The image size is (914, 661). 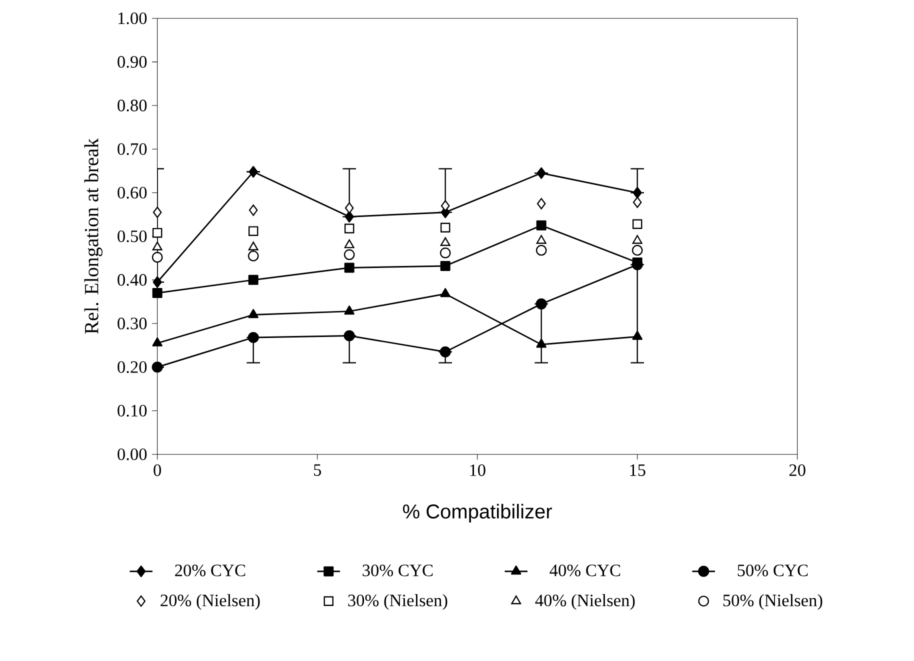 What do you see at coordinates (772, 602) in the screenshot?
I see `legend-label: 50% (Nielsen)` at bounding box center [772, 602].